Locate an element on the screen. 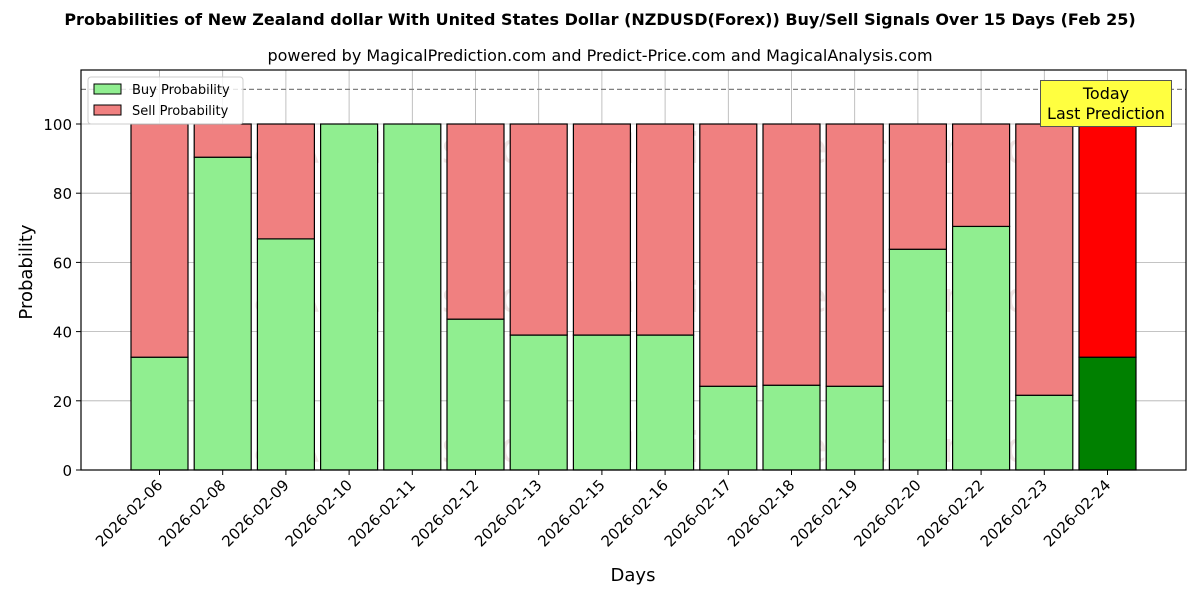 Image resolution: width=1200 pixels, height=600 pixels. x-axis-label: Days is located at coordinates (633, 575).